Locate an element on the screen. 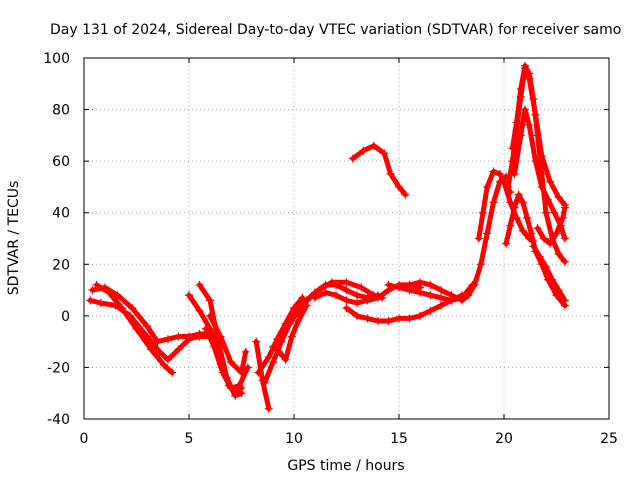 The image size is (640, 480). series-prn-j is located at coordinates (280, 335).